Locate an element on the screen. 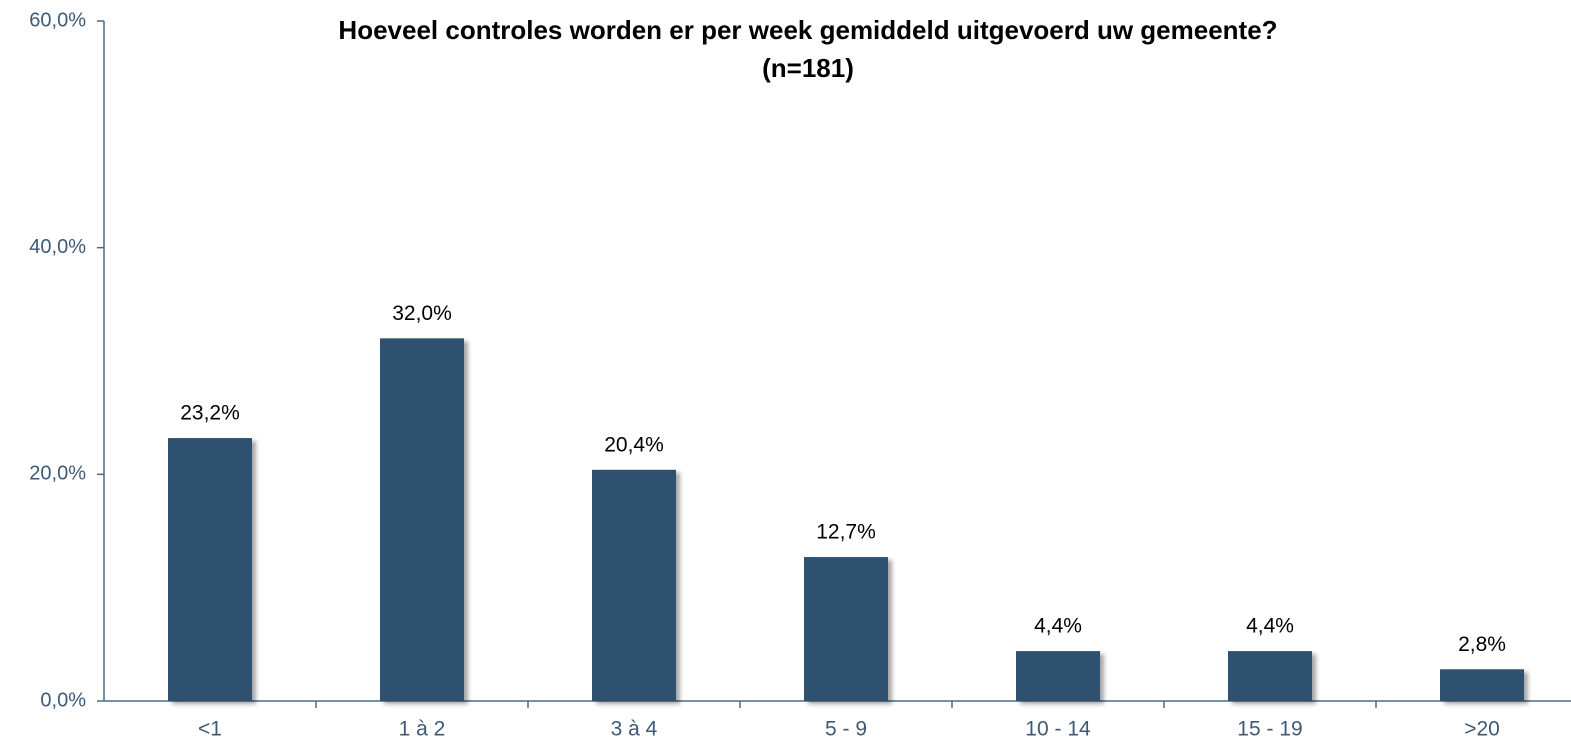  value-label: 32,0% is located at coordinates (422, 313).